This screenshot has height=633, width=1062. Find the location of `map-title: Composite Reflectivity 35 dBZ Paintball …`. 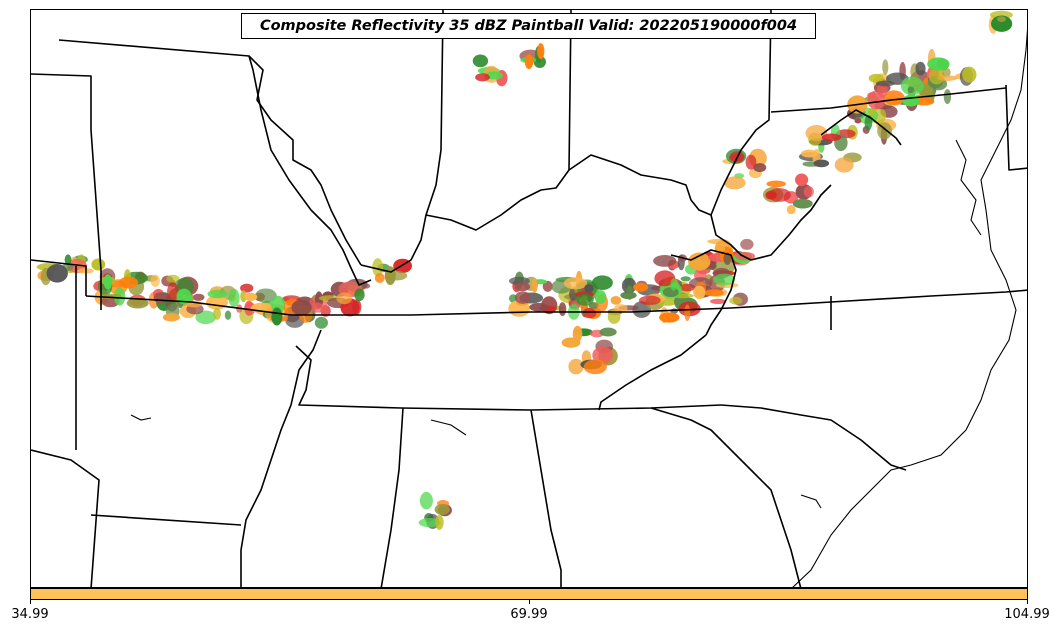

map-title: Composite Reflectivity 35 dBZ Paintball … is located at coordinates (528, 26).